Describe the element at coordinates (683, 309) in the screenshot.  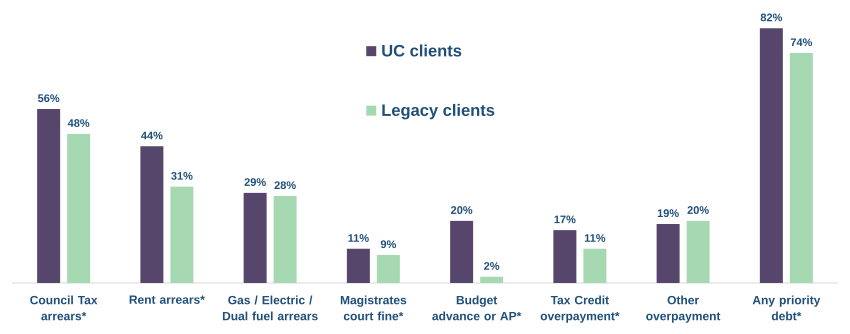
I see `x-tick-label: Other overpayment` at that location.